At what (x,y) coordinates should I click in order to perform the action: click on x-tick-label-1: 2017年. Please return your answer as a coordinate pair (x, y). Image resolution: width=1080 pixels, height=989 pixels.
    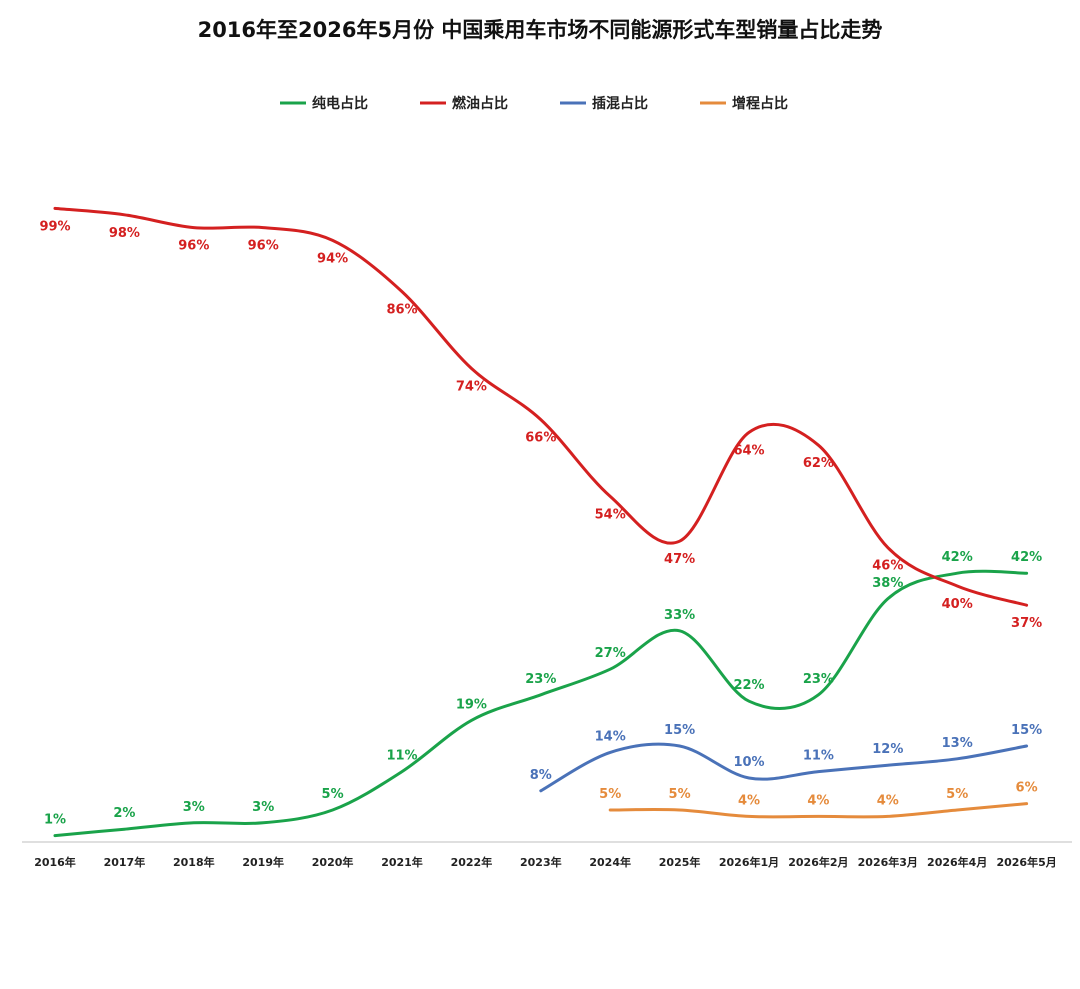
    Looking at the image, I should click on (125, 862).